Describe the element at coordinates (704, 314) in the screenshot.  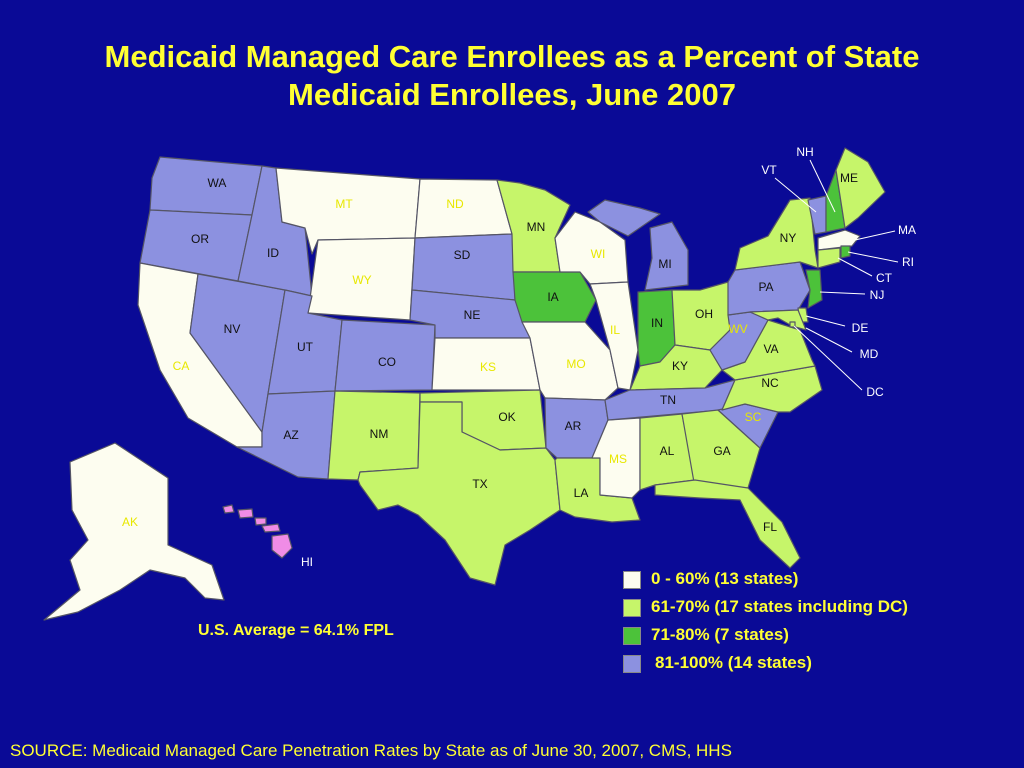
I see `label-OH: OH` at that location.